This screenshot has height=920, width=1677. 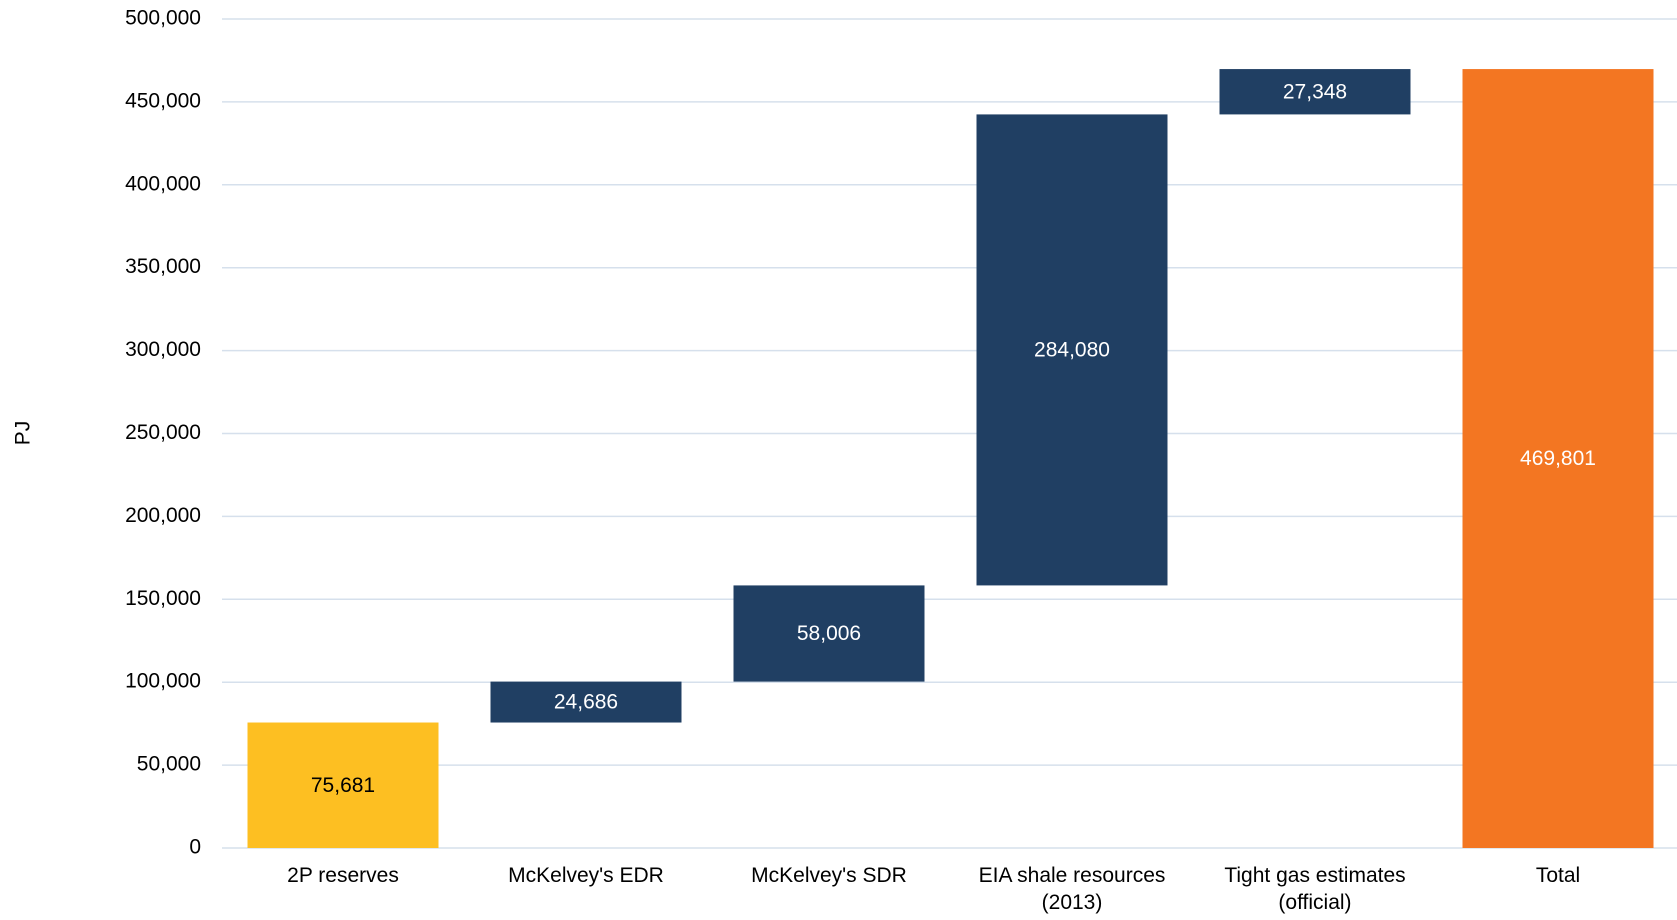 What do you see at coordinates (169, 764) in the screenshot?
I see `y-tick-label: 50,000` at bounding box center [169, 764].